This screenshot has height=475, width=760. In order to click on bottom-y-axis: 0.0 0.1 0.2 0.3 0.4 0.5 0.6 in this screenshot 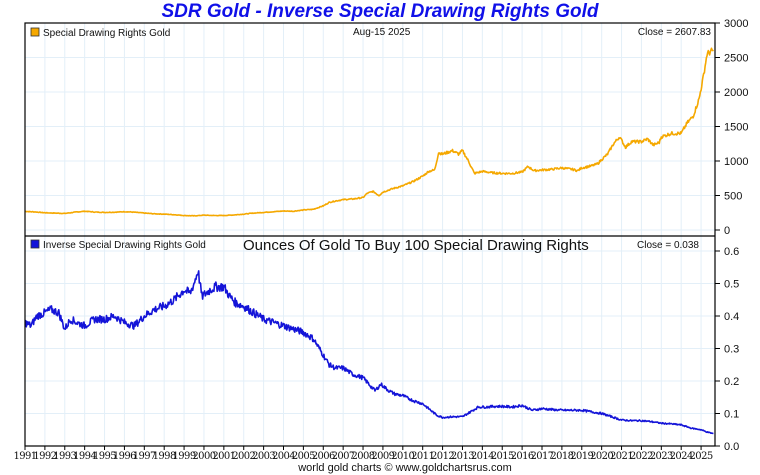, I will do `click(727, 349)`.